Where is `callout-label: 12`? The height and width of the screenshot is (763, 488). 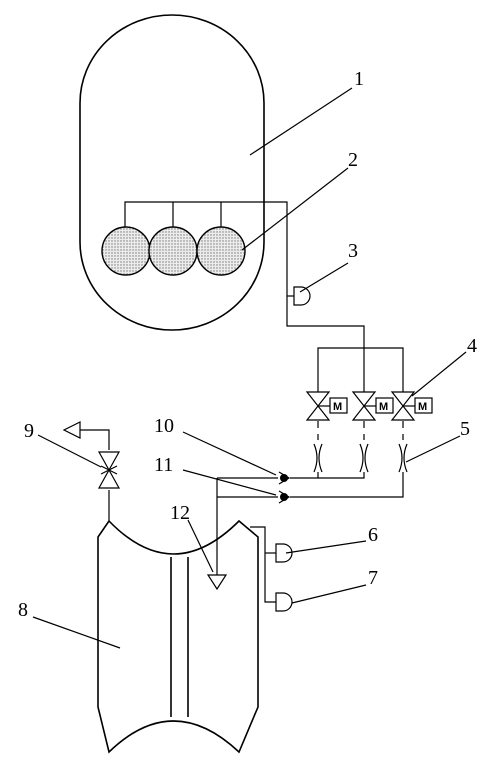
callout-label: 12 is located at coordinates (180, 513).